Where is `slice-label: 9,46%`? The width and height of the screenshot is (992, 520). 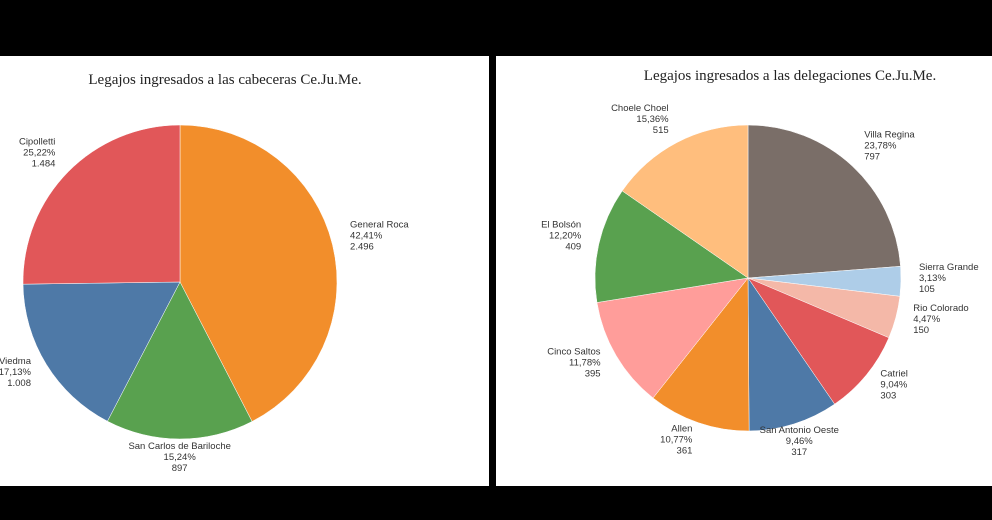
slice-label: 9,46% is located at coordinates (799, 441).